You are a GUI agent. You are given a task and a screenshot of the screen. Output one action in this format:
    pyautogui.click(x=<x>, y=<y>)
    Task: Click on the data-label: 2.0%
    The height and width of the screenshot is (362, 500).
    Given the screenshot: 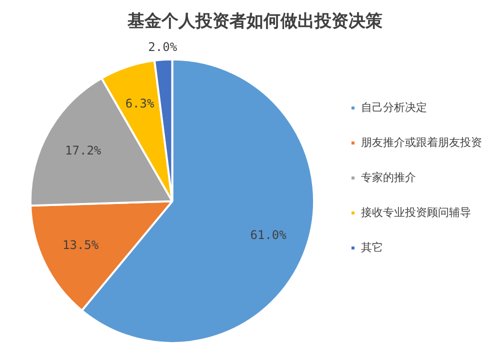 What is the action you would take?
    pyautogui.click(x=163, y=47)
    